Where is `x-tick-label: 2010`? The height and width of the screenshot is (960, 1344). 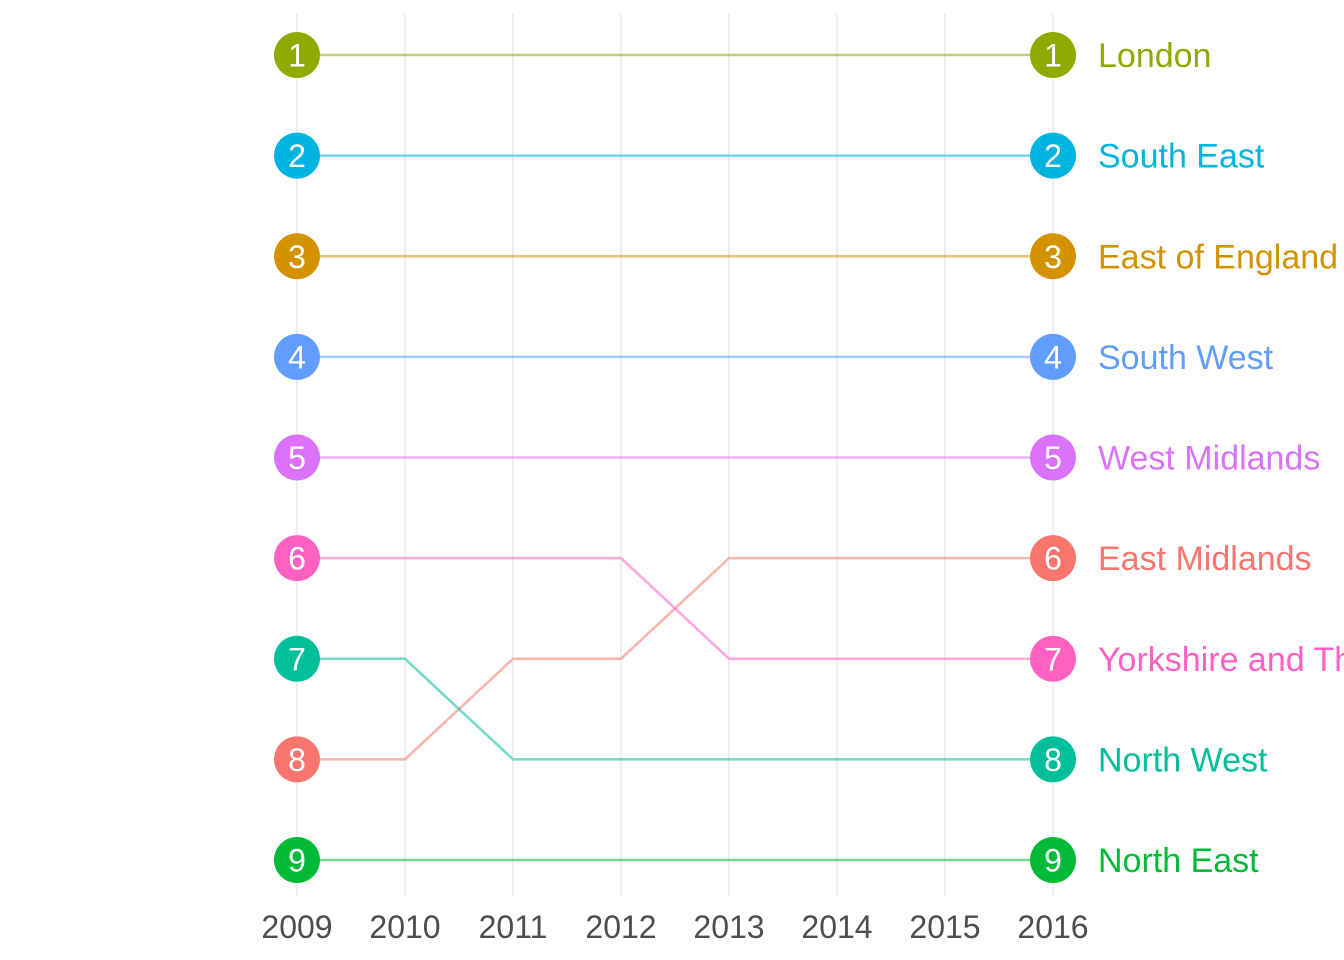
x-tick-label: 2010 is located at coordinates (404, 927).